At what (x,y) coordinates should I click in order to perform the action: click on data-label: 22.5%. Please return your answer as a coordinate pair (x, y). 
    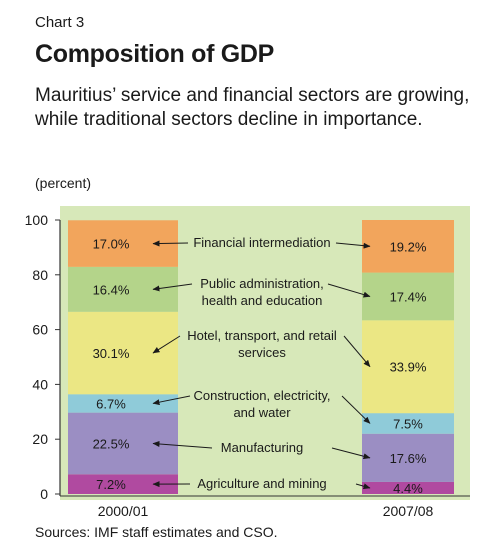
    Looking at the image, I should click on (111, 443).